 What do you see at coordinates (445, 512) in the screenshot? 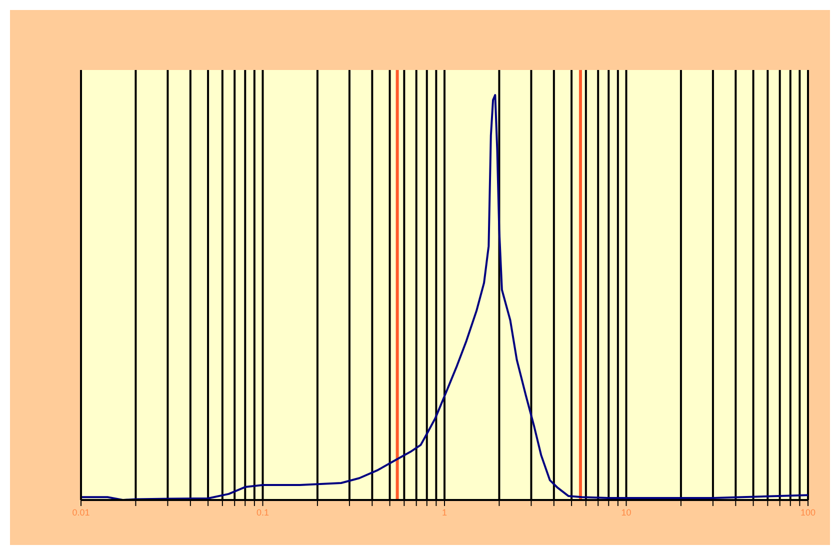
I see `x-tick-label: 1` at bounding box center [445, 512].